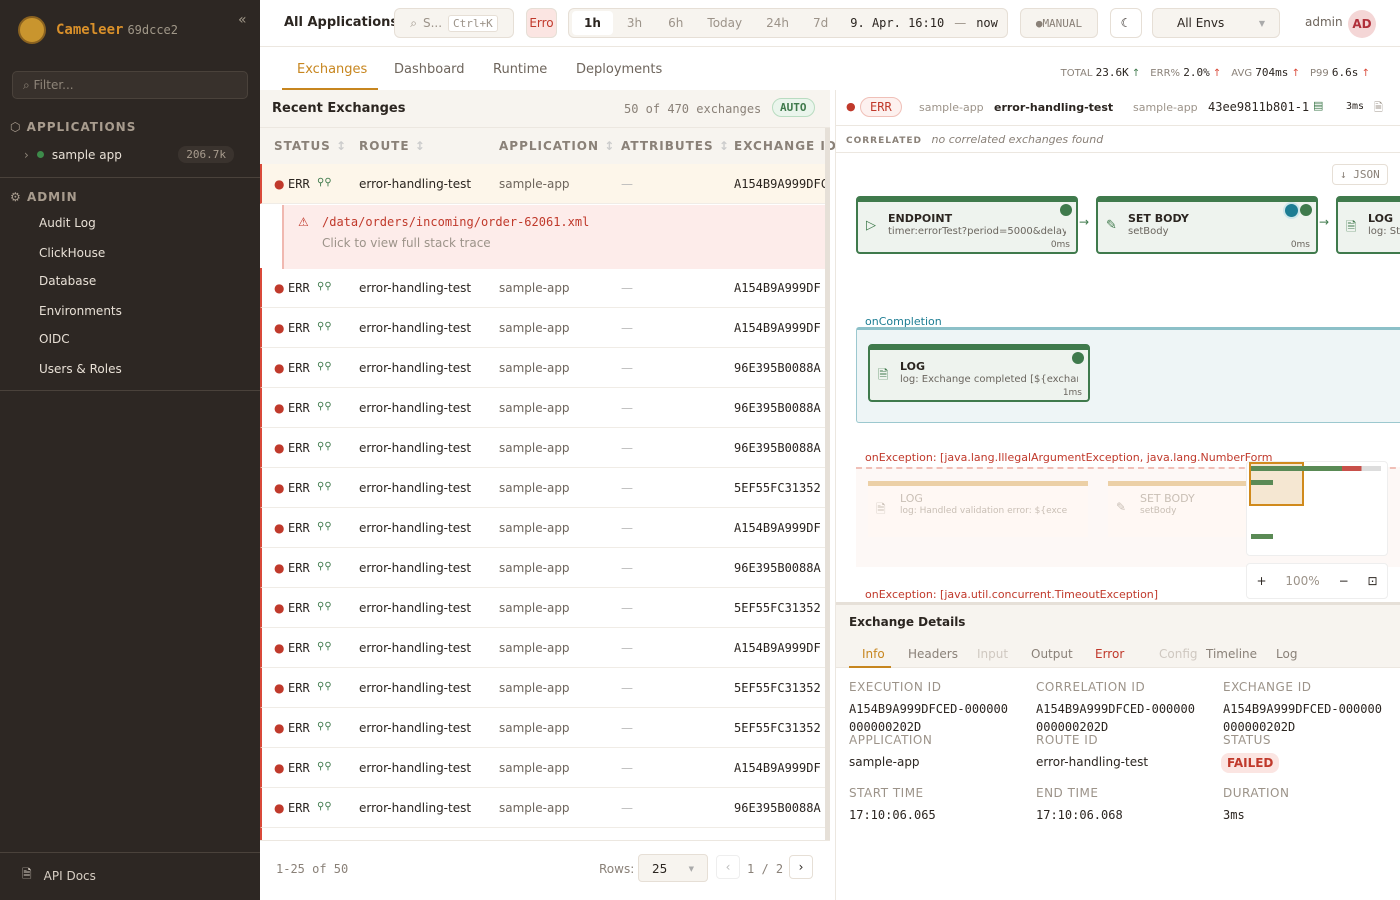  I want to click on node-completion-log: 🗎 LOG log: Exchange completed [${exchan 1ms, so click(979, 373).